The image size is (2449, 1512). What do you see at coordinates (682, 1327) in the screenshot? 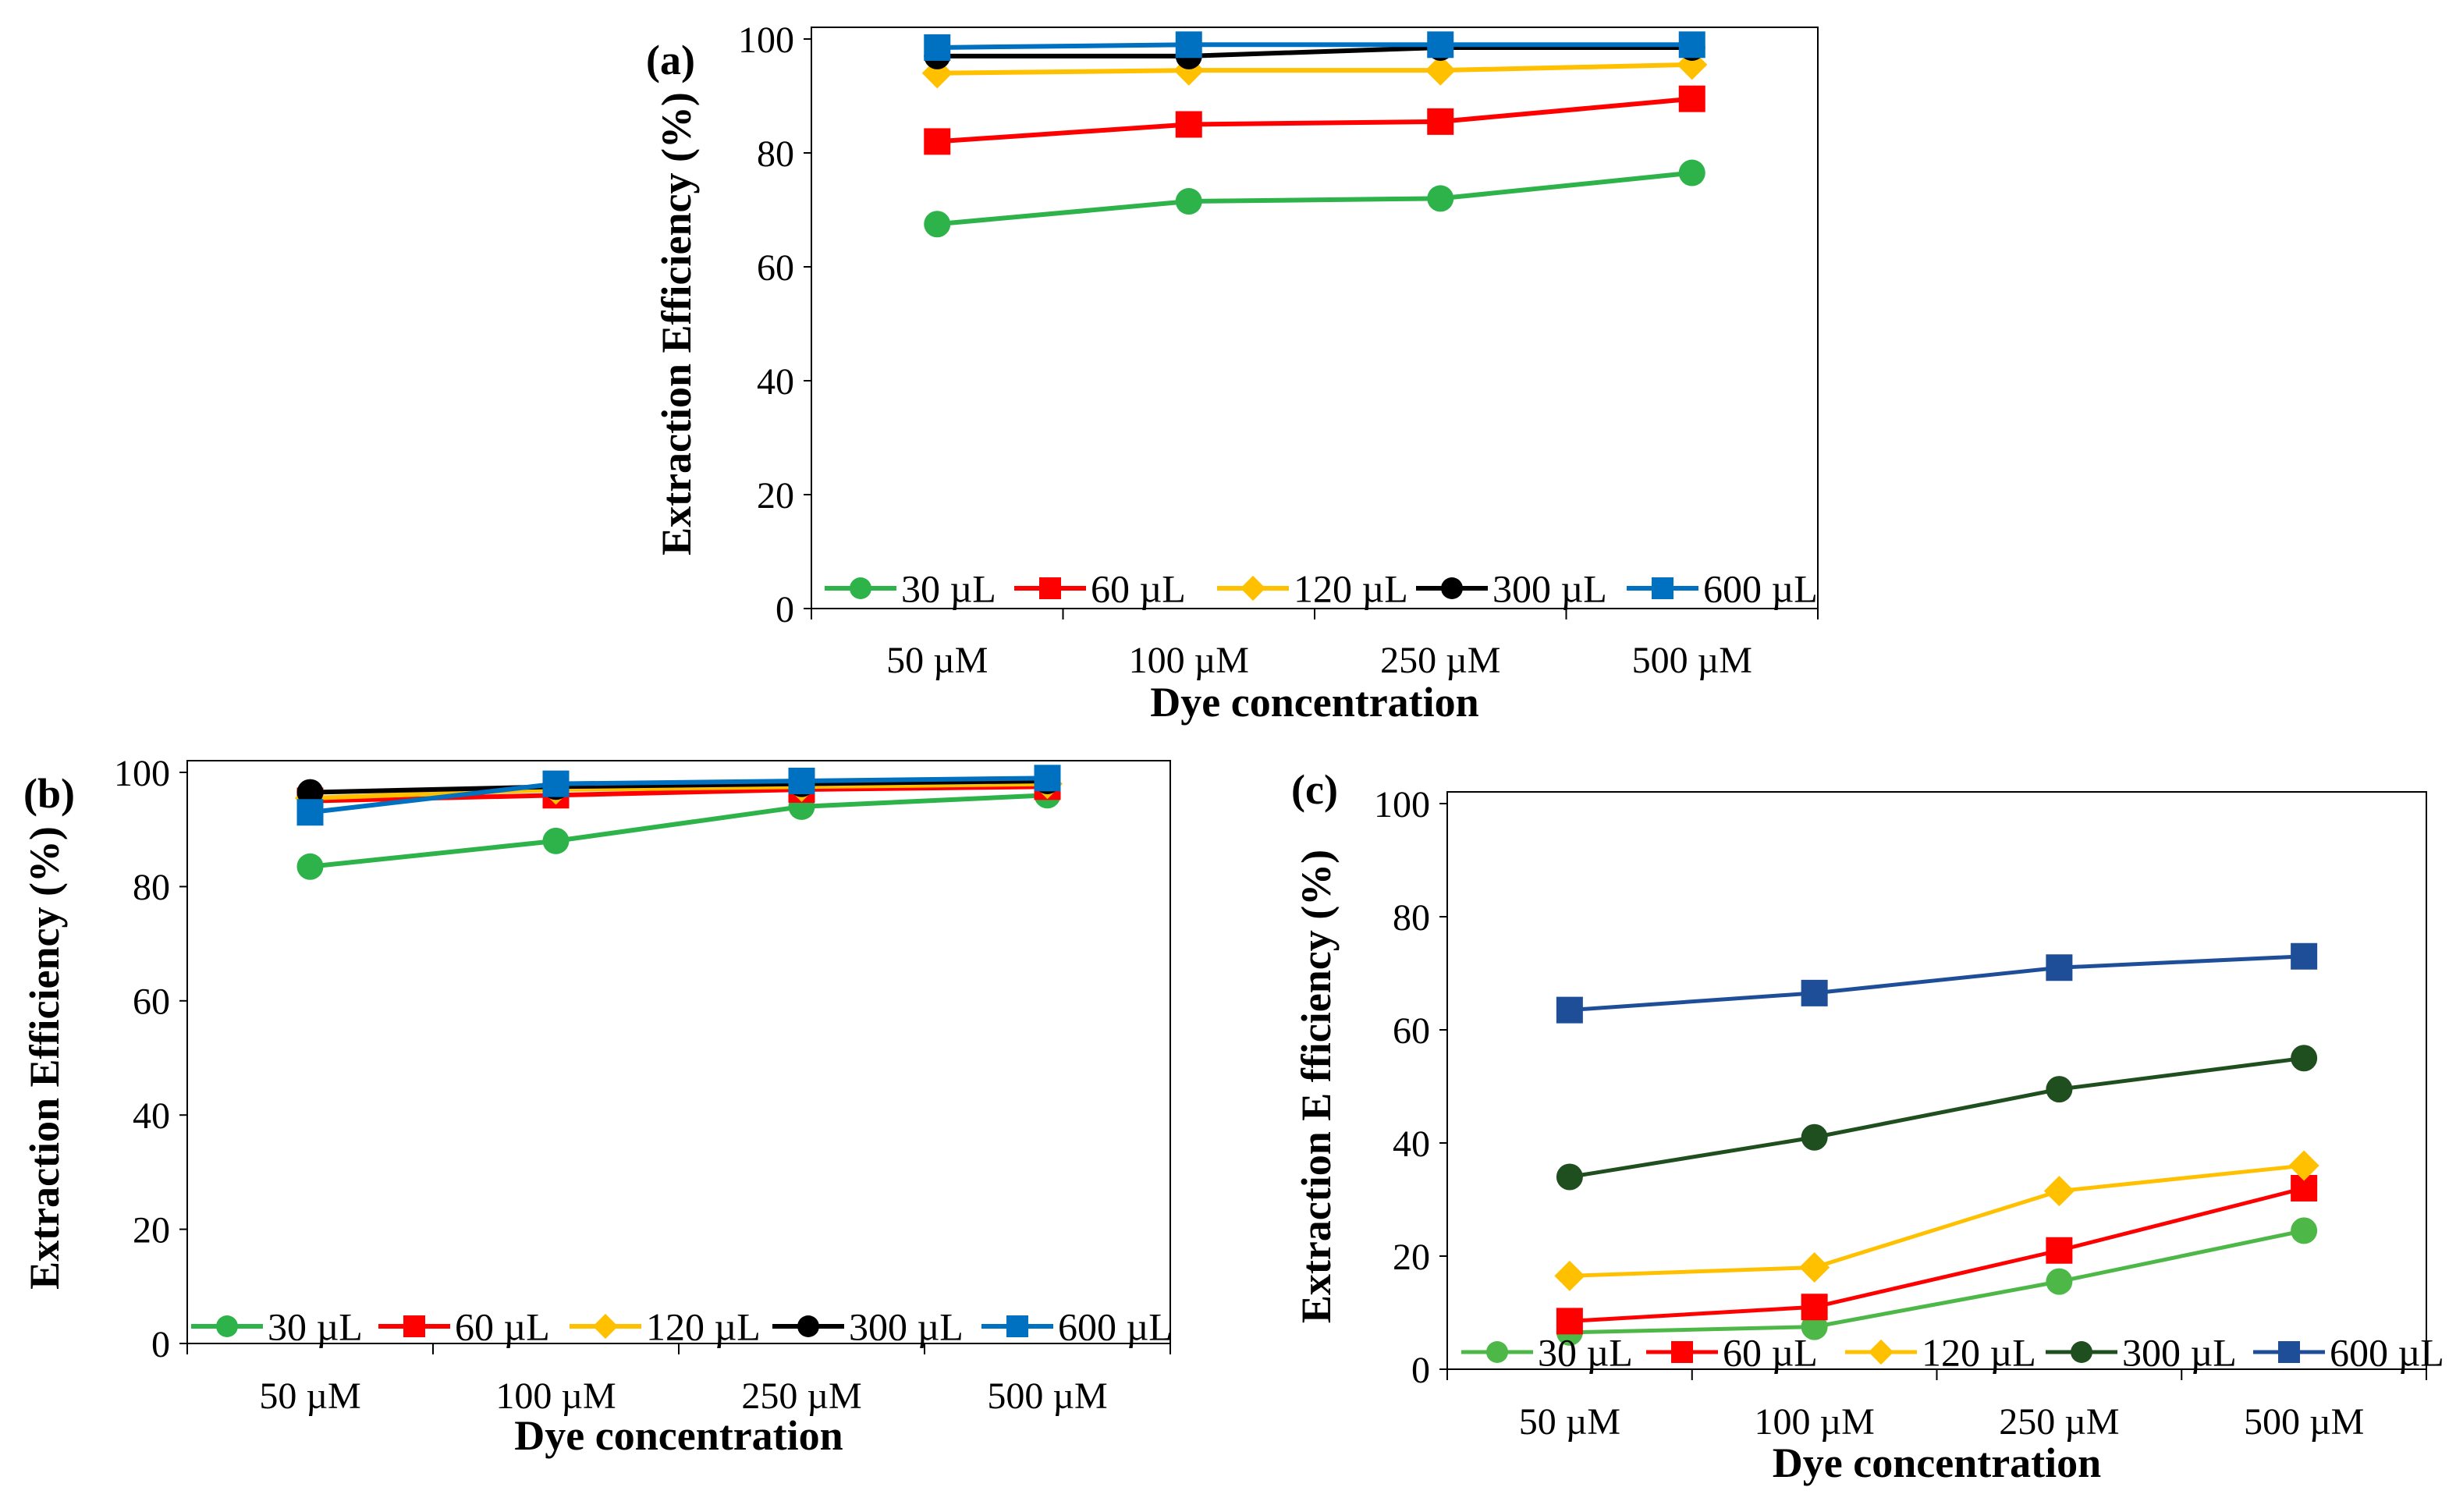
I see `legend: 30 µL 60 µL 120 µL 300 µL 600 µL` at bounding box center [682, 1327].